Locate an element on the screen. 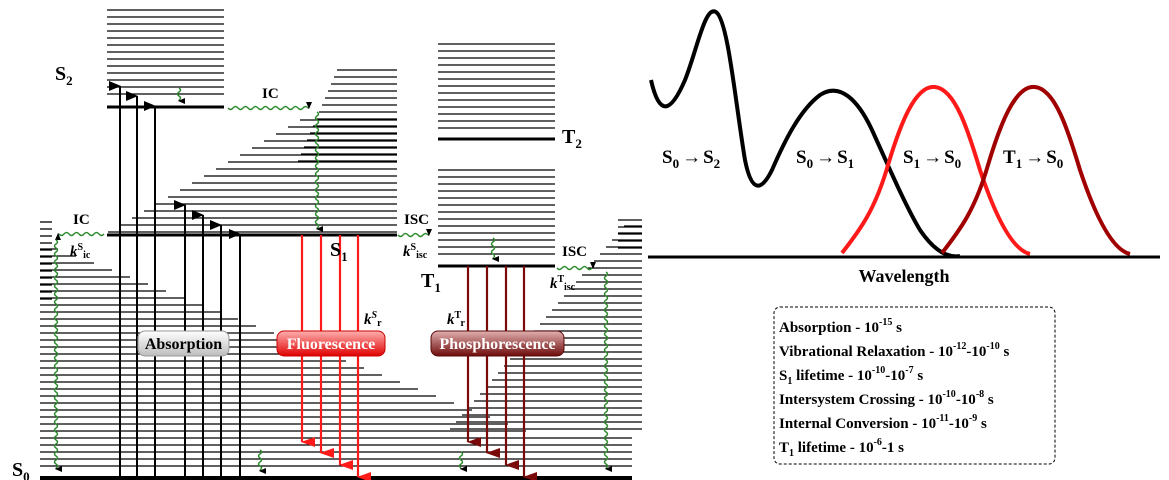  k-r-t-label: kTr is located at coordinates (456, 319).